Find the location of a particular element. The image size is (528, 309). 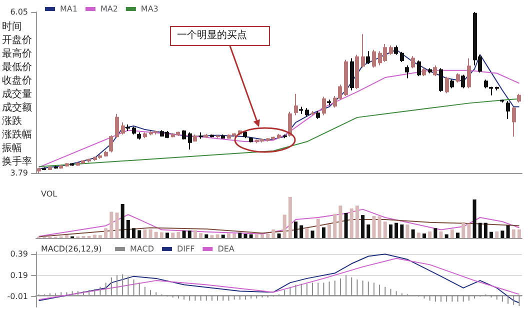

y-tick-label: 0.39 is located at coordinates (19, 254).